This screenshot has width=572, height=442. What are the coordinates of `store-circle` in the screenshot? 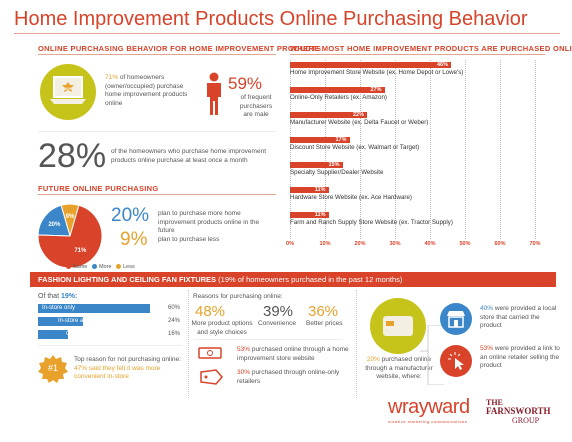 It's located at (456, 319).